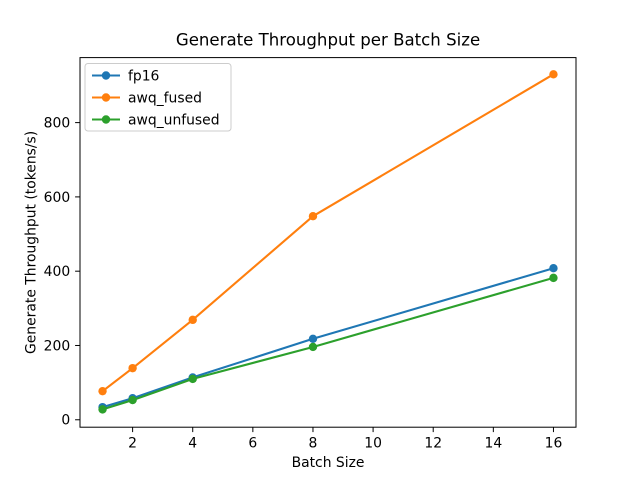 The image size is (640, 484). I want to click on x-tick-label: 6, so click(252, 443).